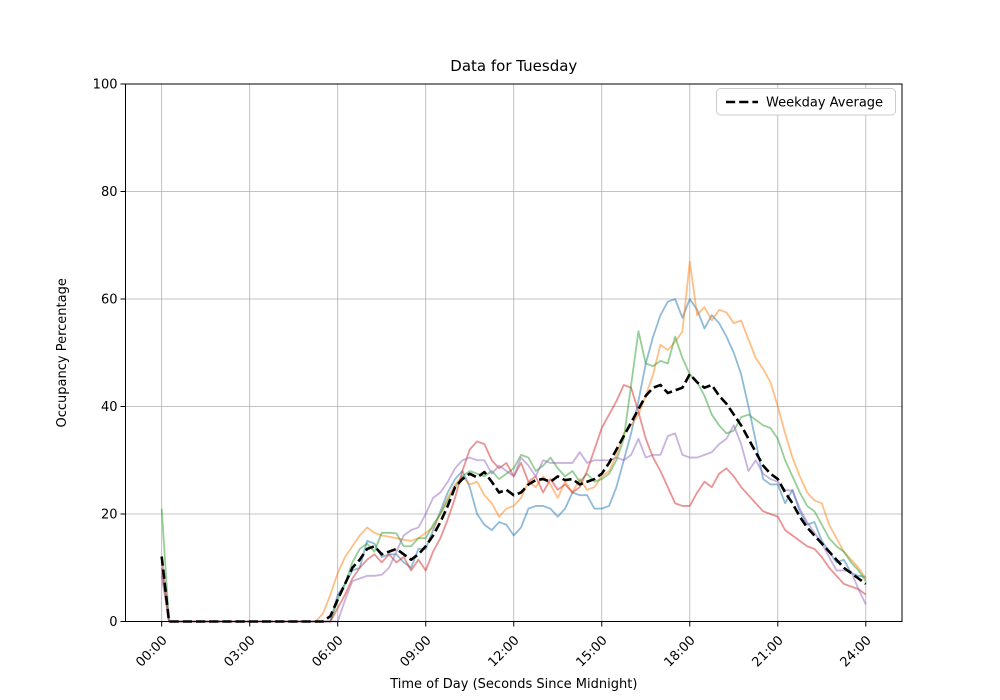  I want to click on legend: Weekday Average, so click(806, 102).